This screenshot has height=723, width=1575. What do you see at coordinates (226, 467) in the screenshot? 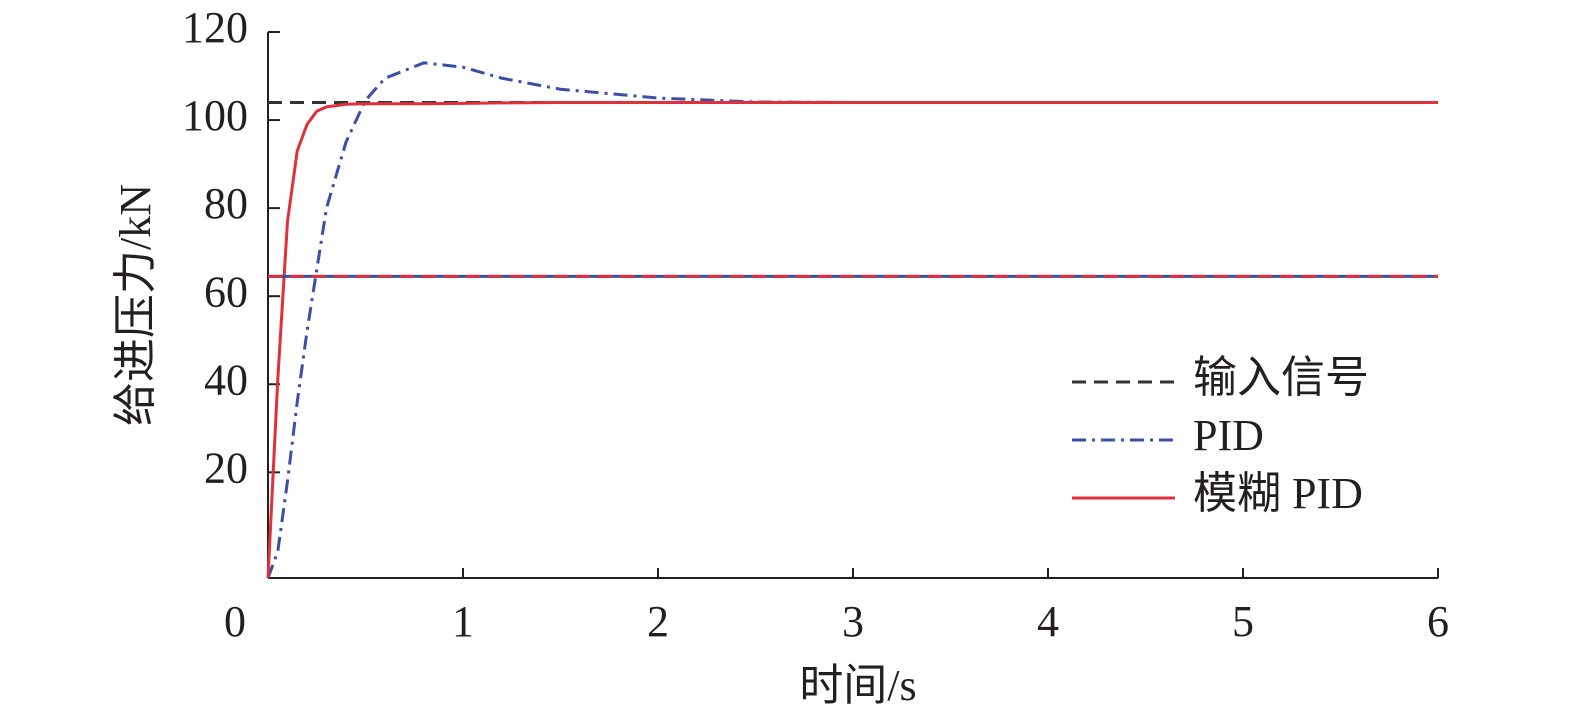
I see `y-tick-label: 20` at bounding box center [226, 467].